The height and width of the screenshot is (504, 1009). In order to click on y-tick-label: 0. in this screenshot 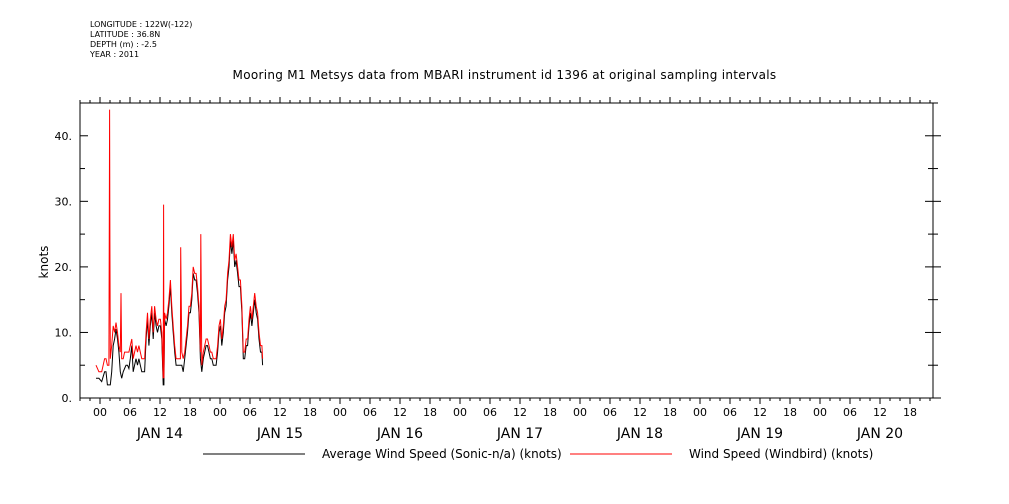, I will do `click(67, 398)`.